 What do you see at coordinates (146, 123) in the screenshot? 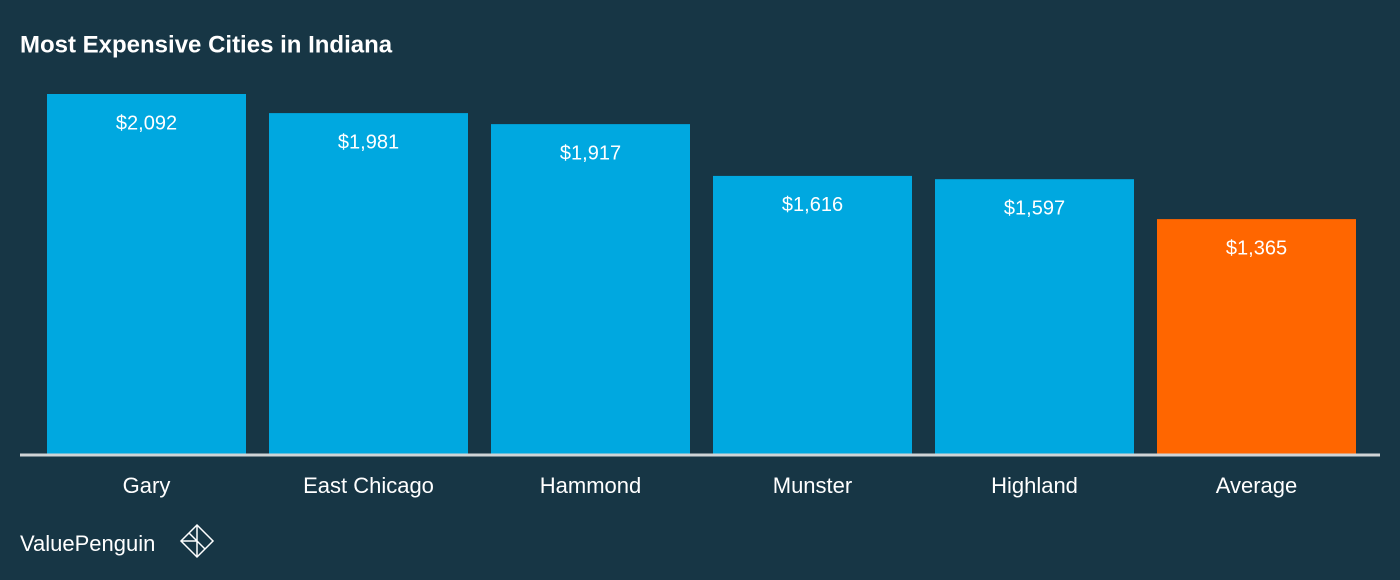
I see `value-label: $2,092` at bounding box center [146, 123].